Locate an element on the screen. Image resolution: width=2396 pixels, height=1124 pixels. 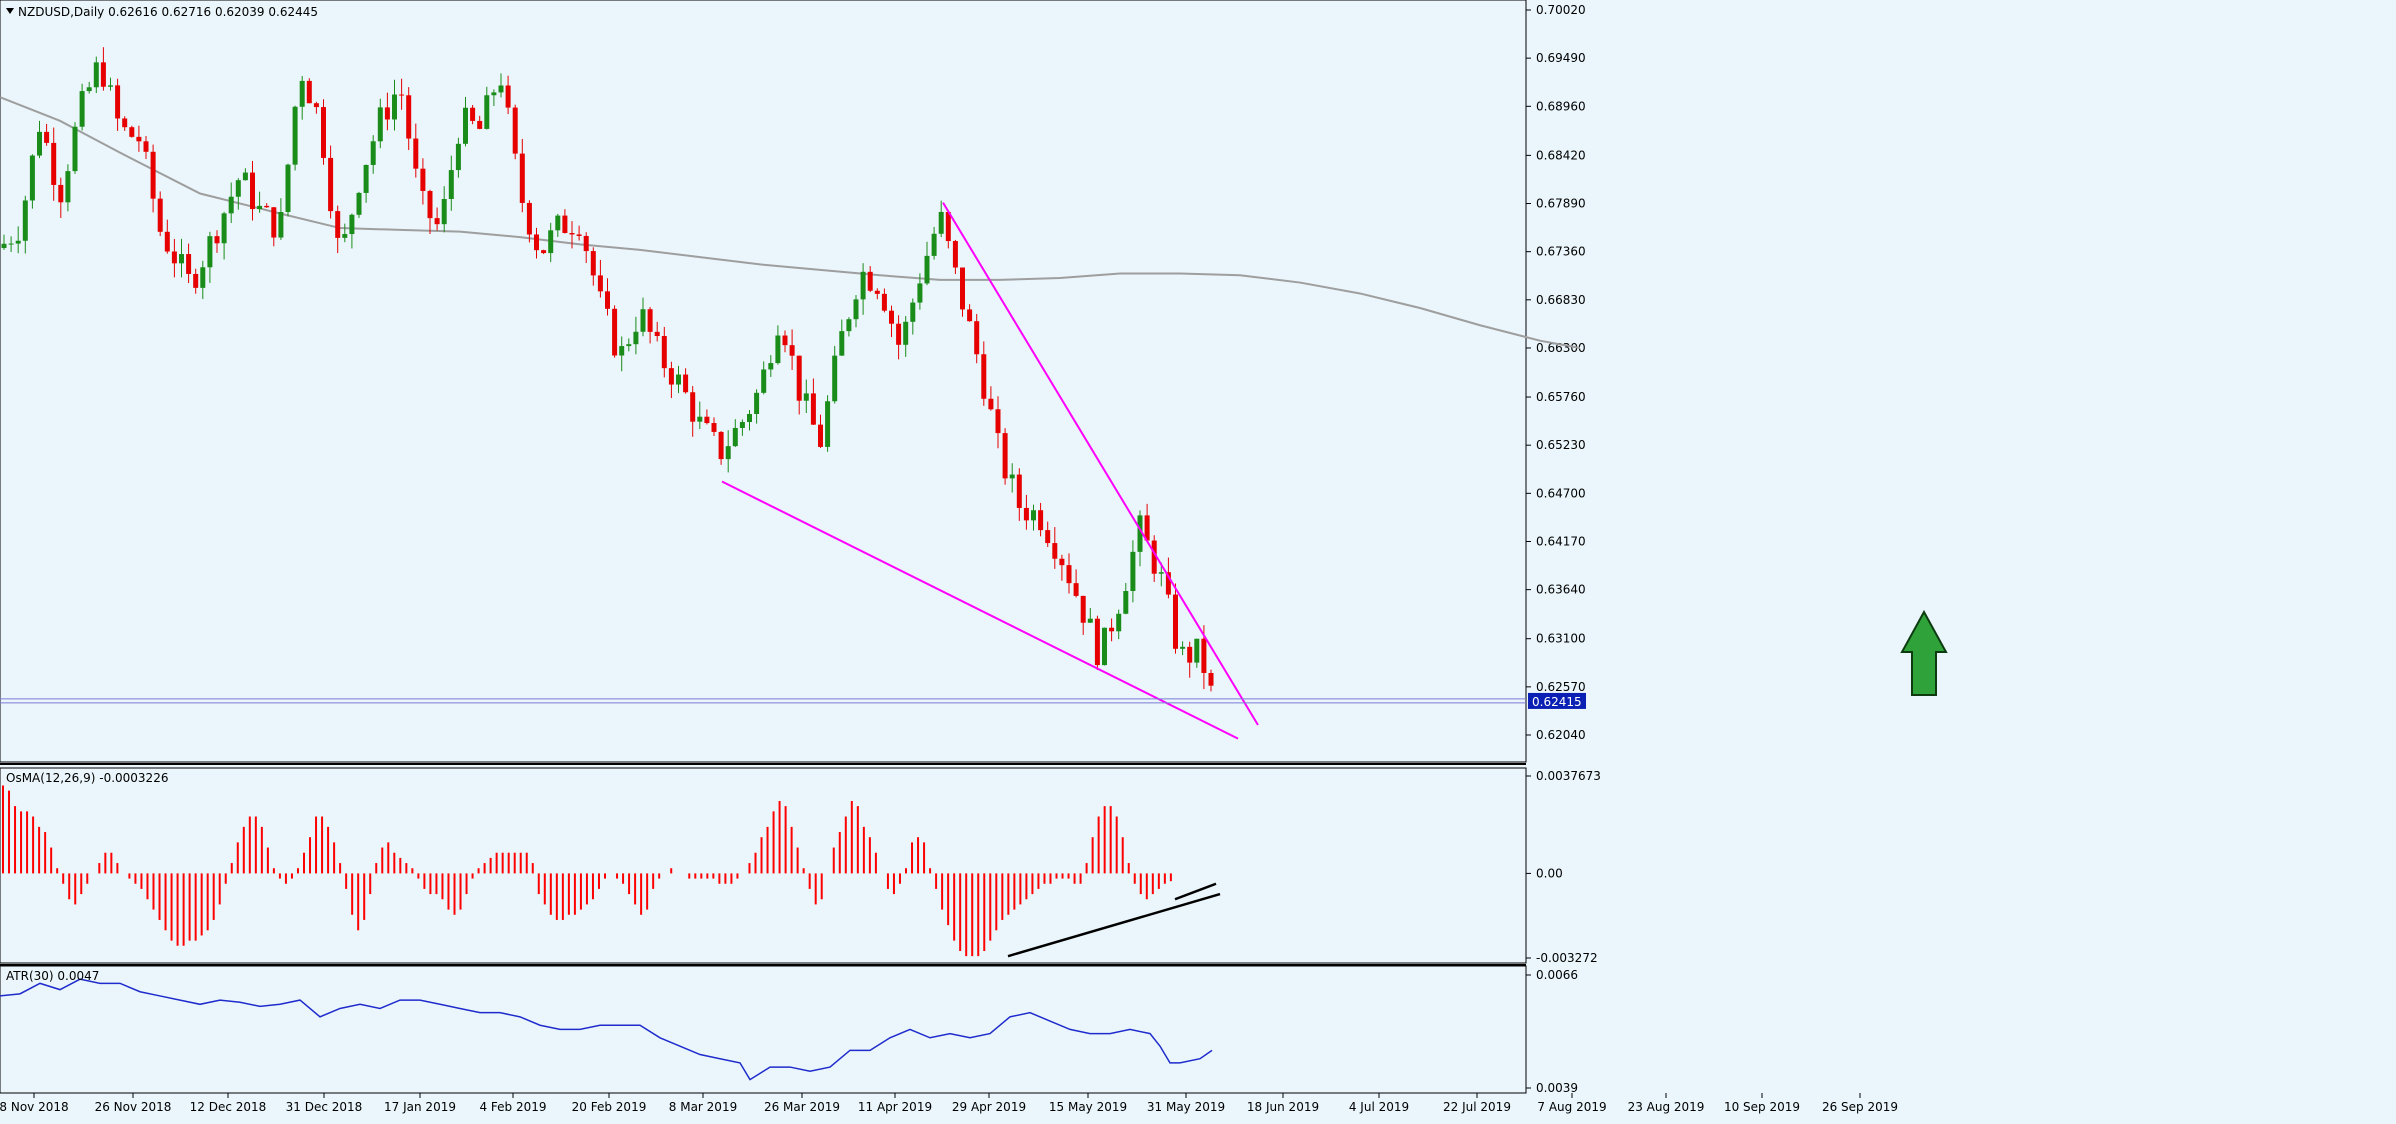
y-tick-label: 0.69490 is located at coordinates (1561, 58).